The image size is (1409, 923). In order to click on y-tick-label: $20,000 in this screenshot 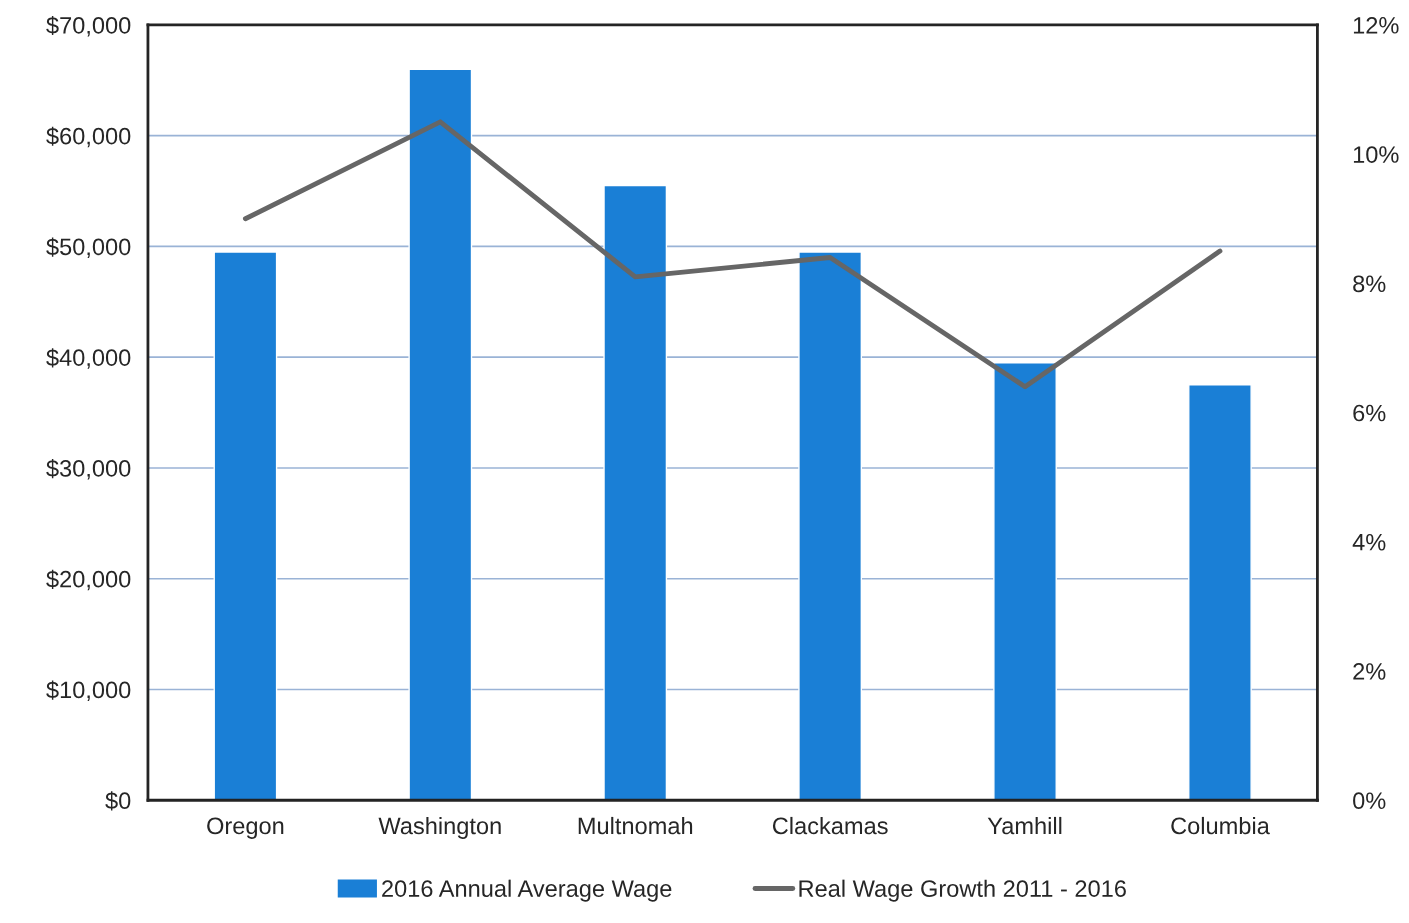, I will do `click(88, 580)`.